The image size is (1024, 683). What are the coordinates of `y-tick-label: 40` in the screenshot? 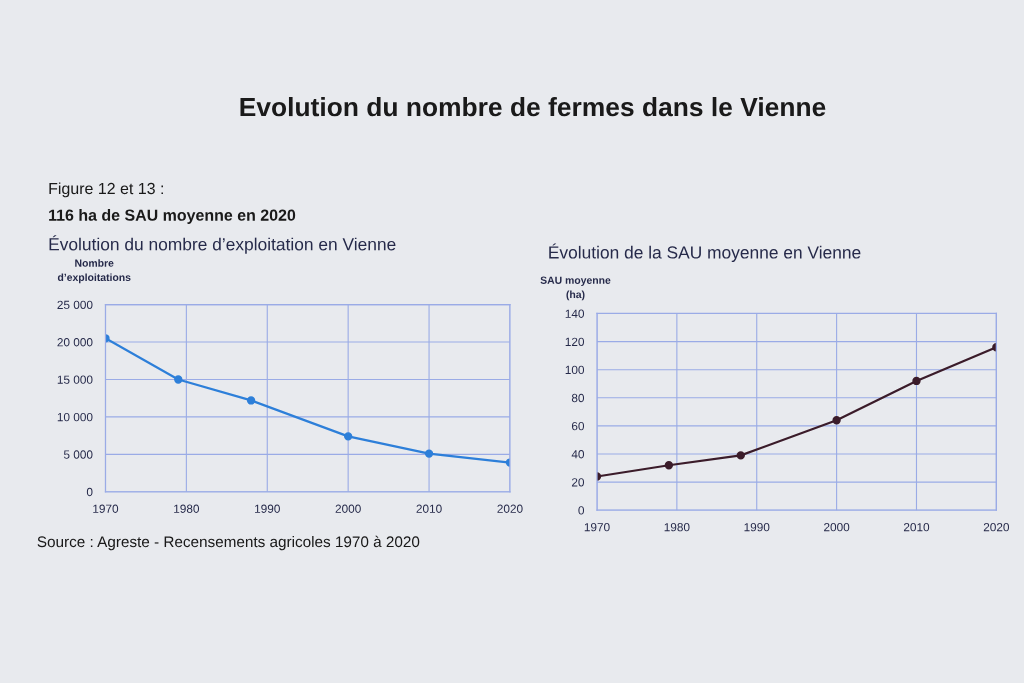 It's located at (578, 454).